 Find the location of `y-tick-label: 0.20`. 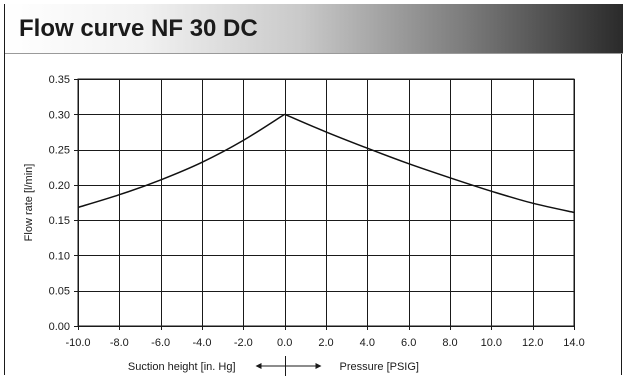

y-tick-label: 0.20 is located at coordinates (59, 186).